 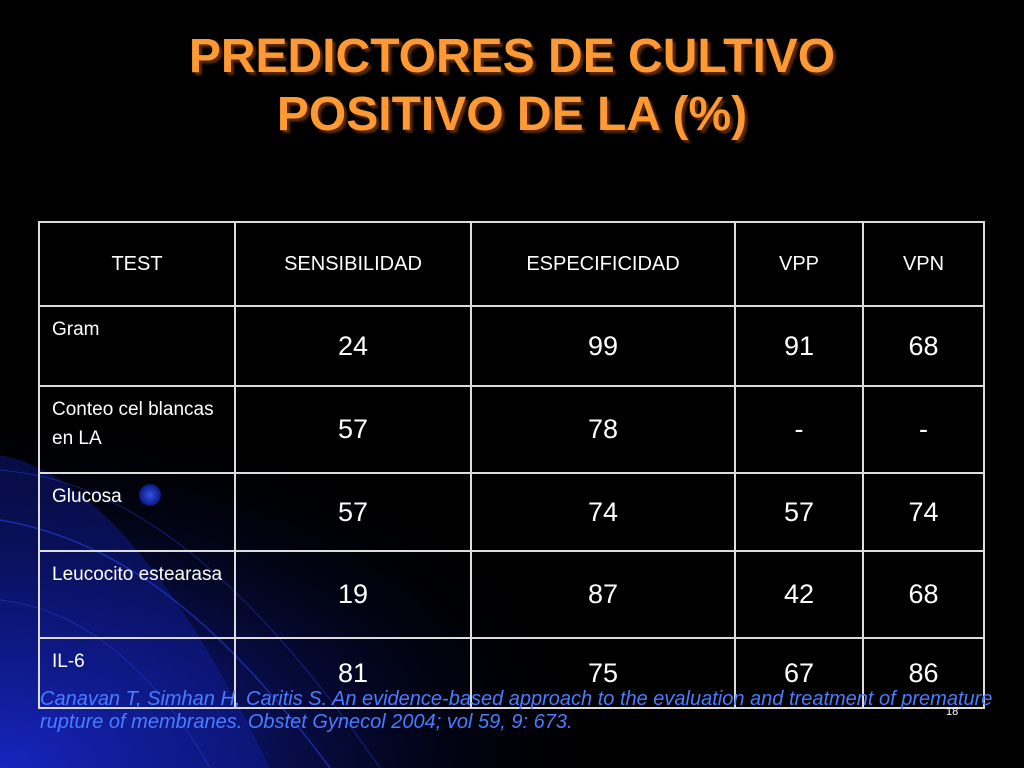 I want to click on vpp-cell: -, so click(x=799, y=429).